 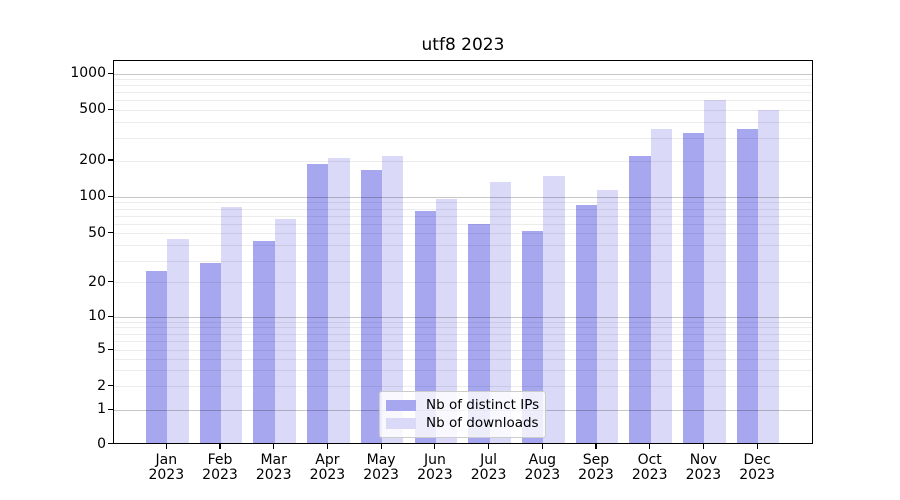 What do you see at coordinates (101, 385) in the screenshot?
I see `y-tick-label-2: 2` at bounding box center [101, 385].